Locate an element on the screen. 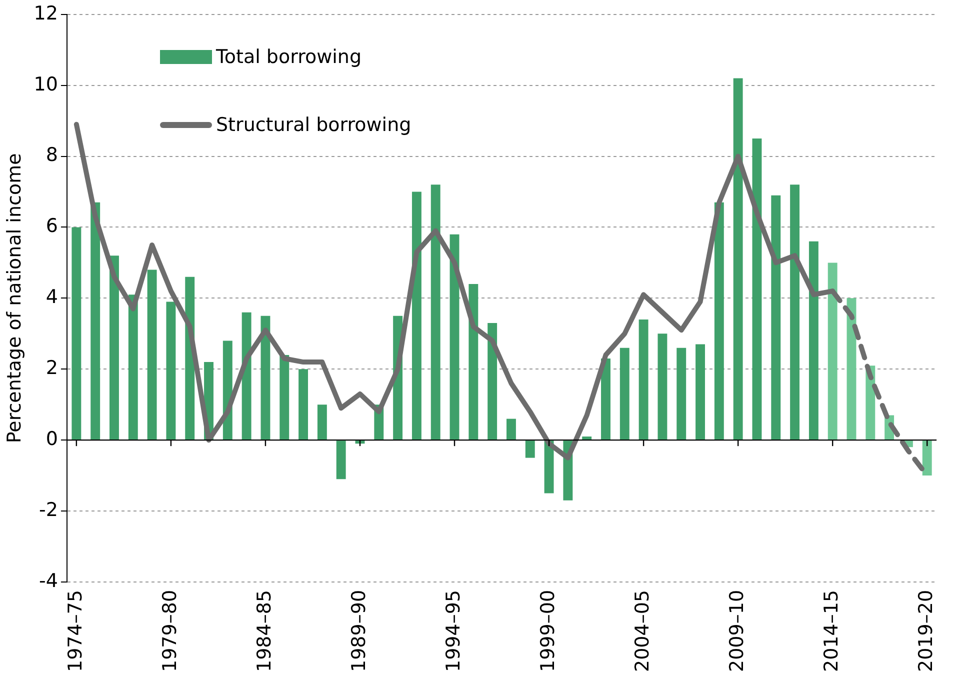 The image size is (958, 680). y-tick-label: 8 is located at coordinates (52, 155).